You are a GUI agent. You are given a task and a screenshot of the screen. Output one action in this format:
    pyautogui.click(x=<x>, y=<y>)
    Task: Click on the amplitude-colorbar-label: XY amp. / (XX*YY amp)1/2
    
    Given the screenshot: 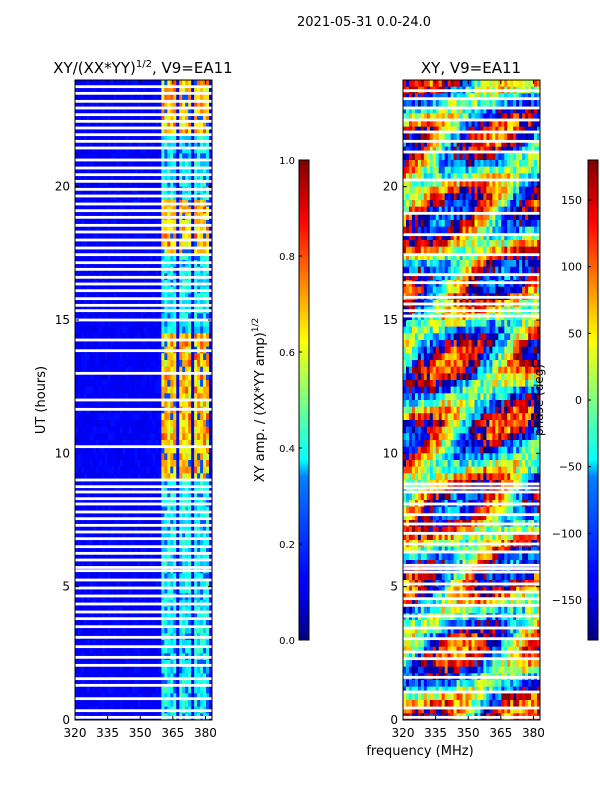 What is the action you would take?
    pyautogui.click(x=259, y=400)
    